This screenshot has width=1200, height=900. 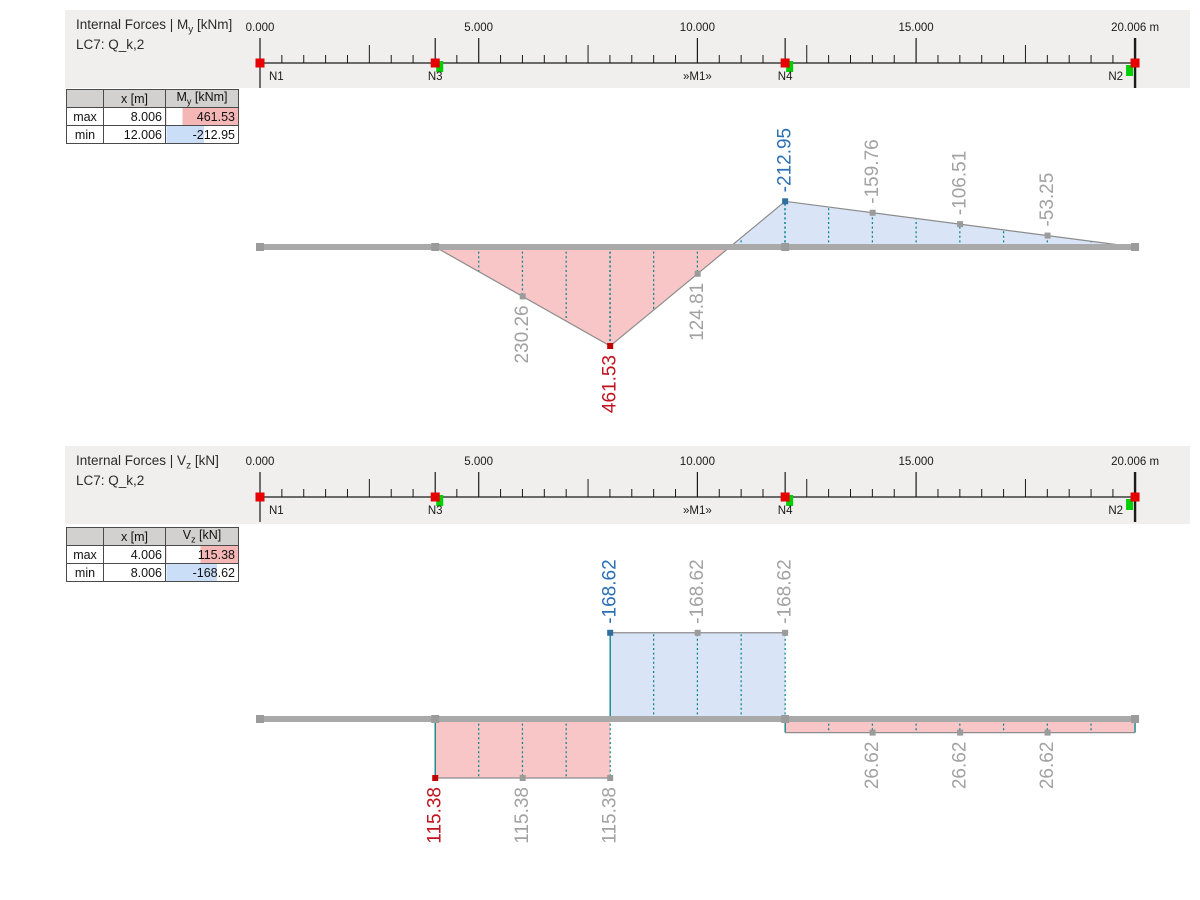 What do you see at coordinates (582, 296) in the screenshot?
I see `moment-region-positive` at bounding box center [582, 296].